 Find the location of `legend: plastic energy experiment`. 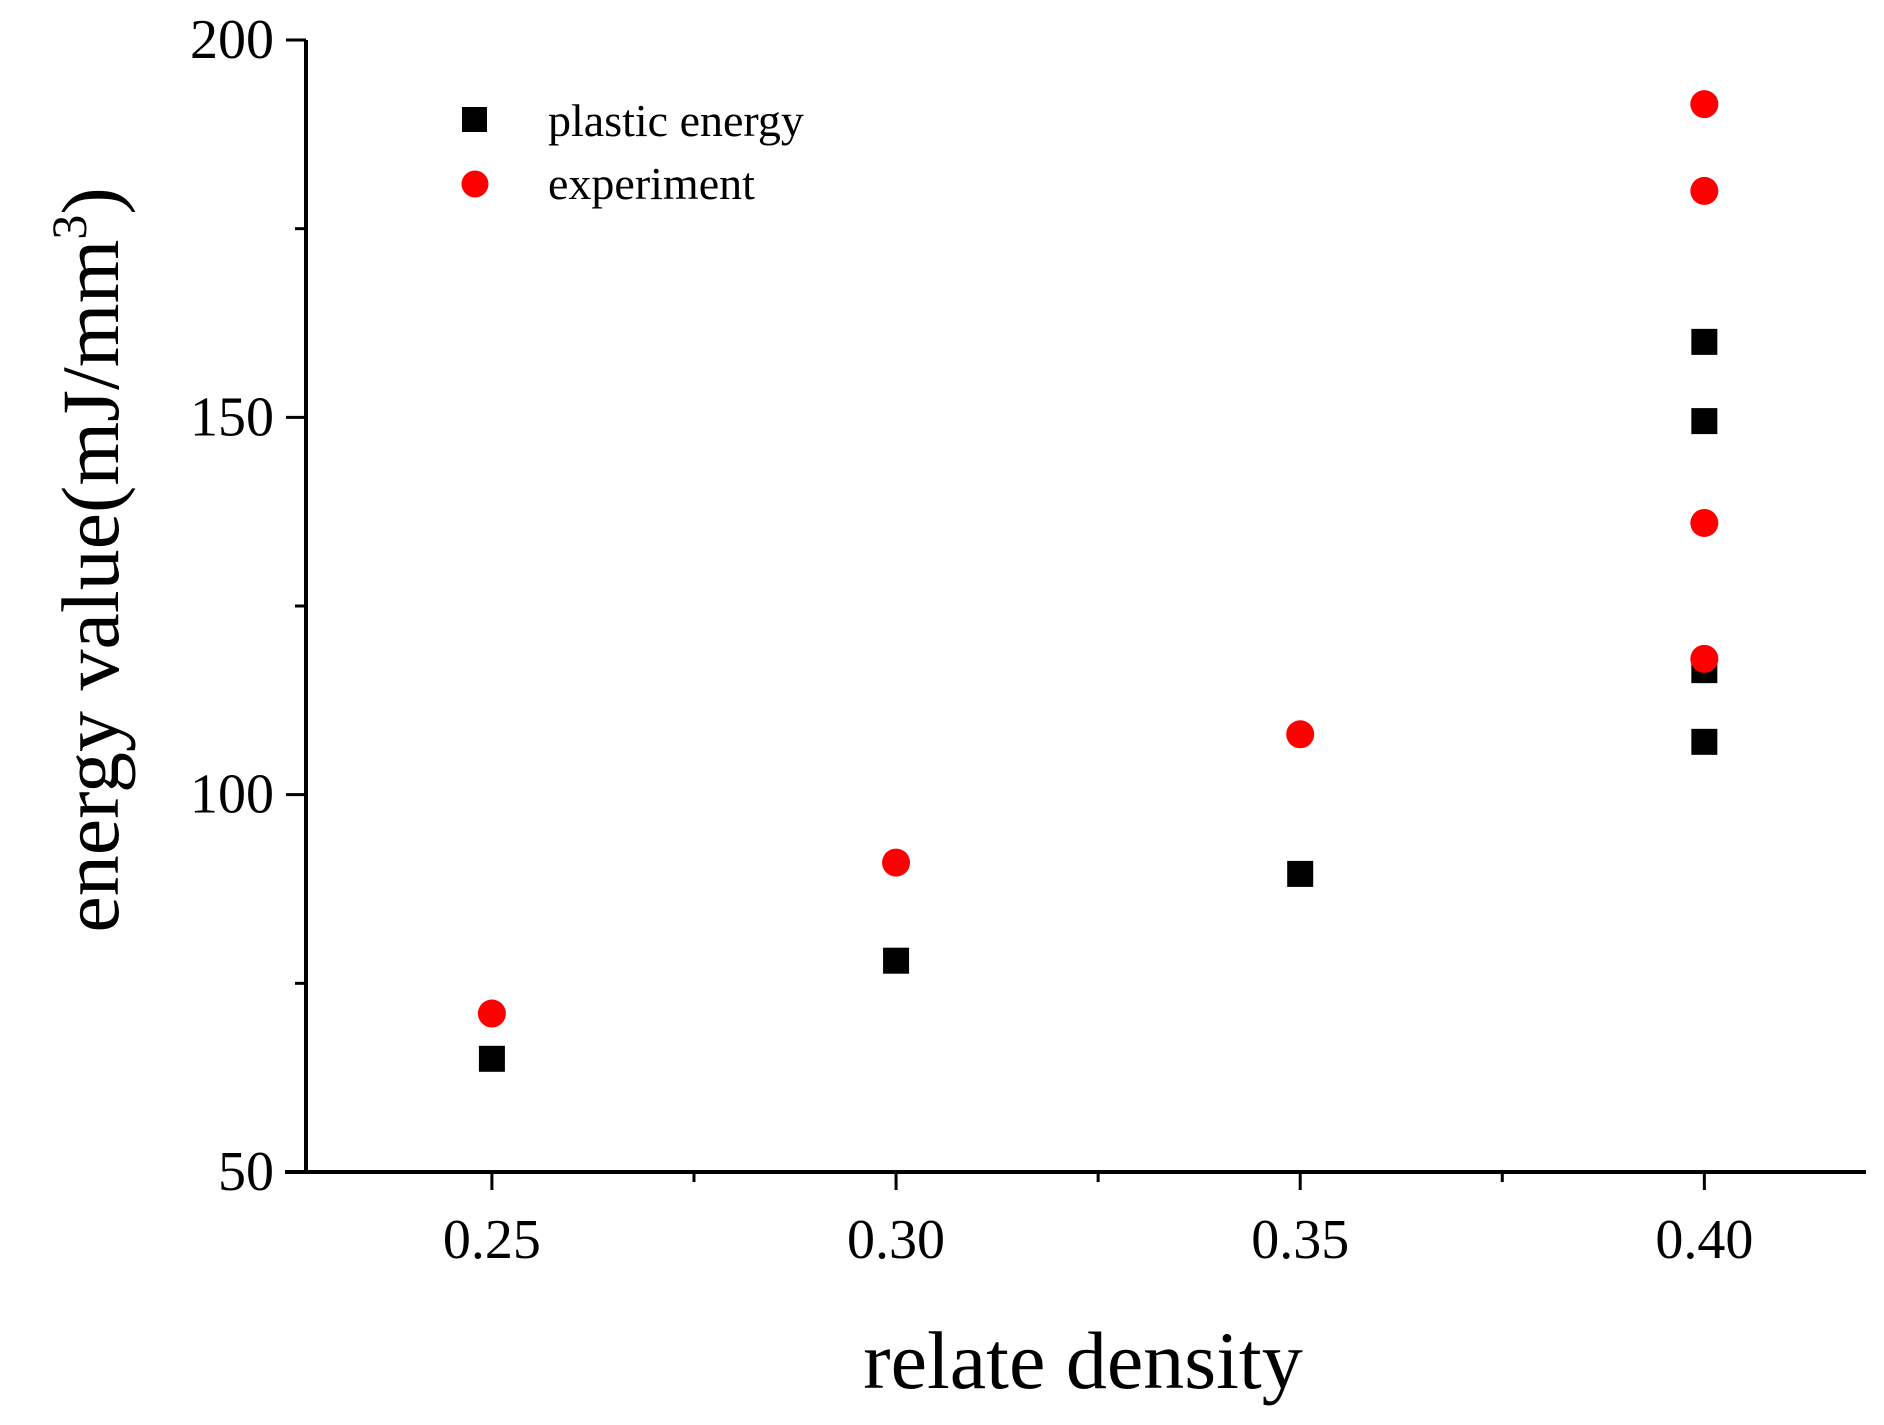

legend: plastic energy experiment is located at coordinates (632, 152).